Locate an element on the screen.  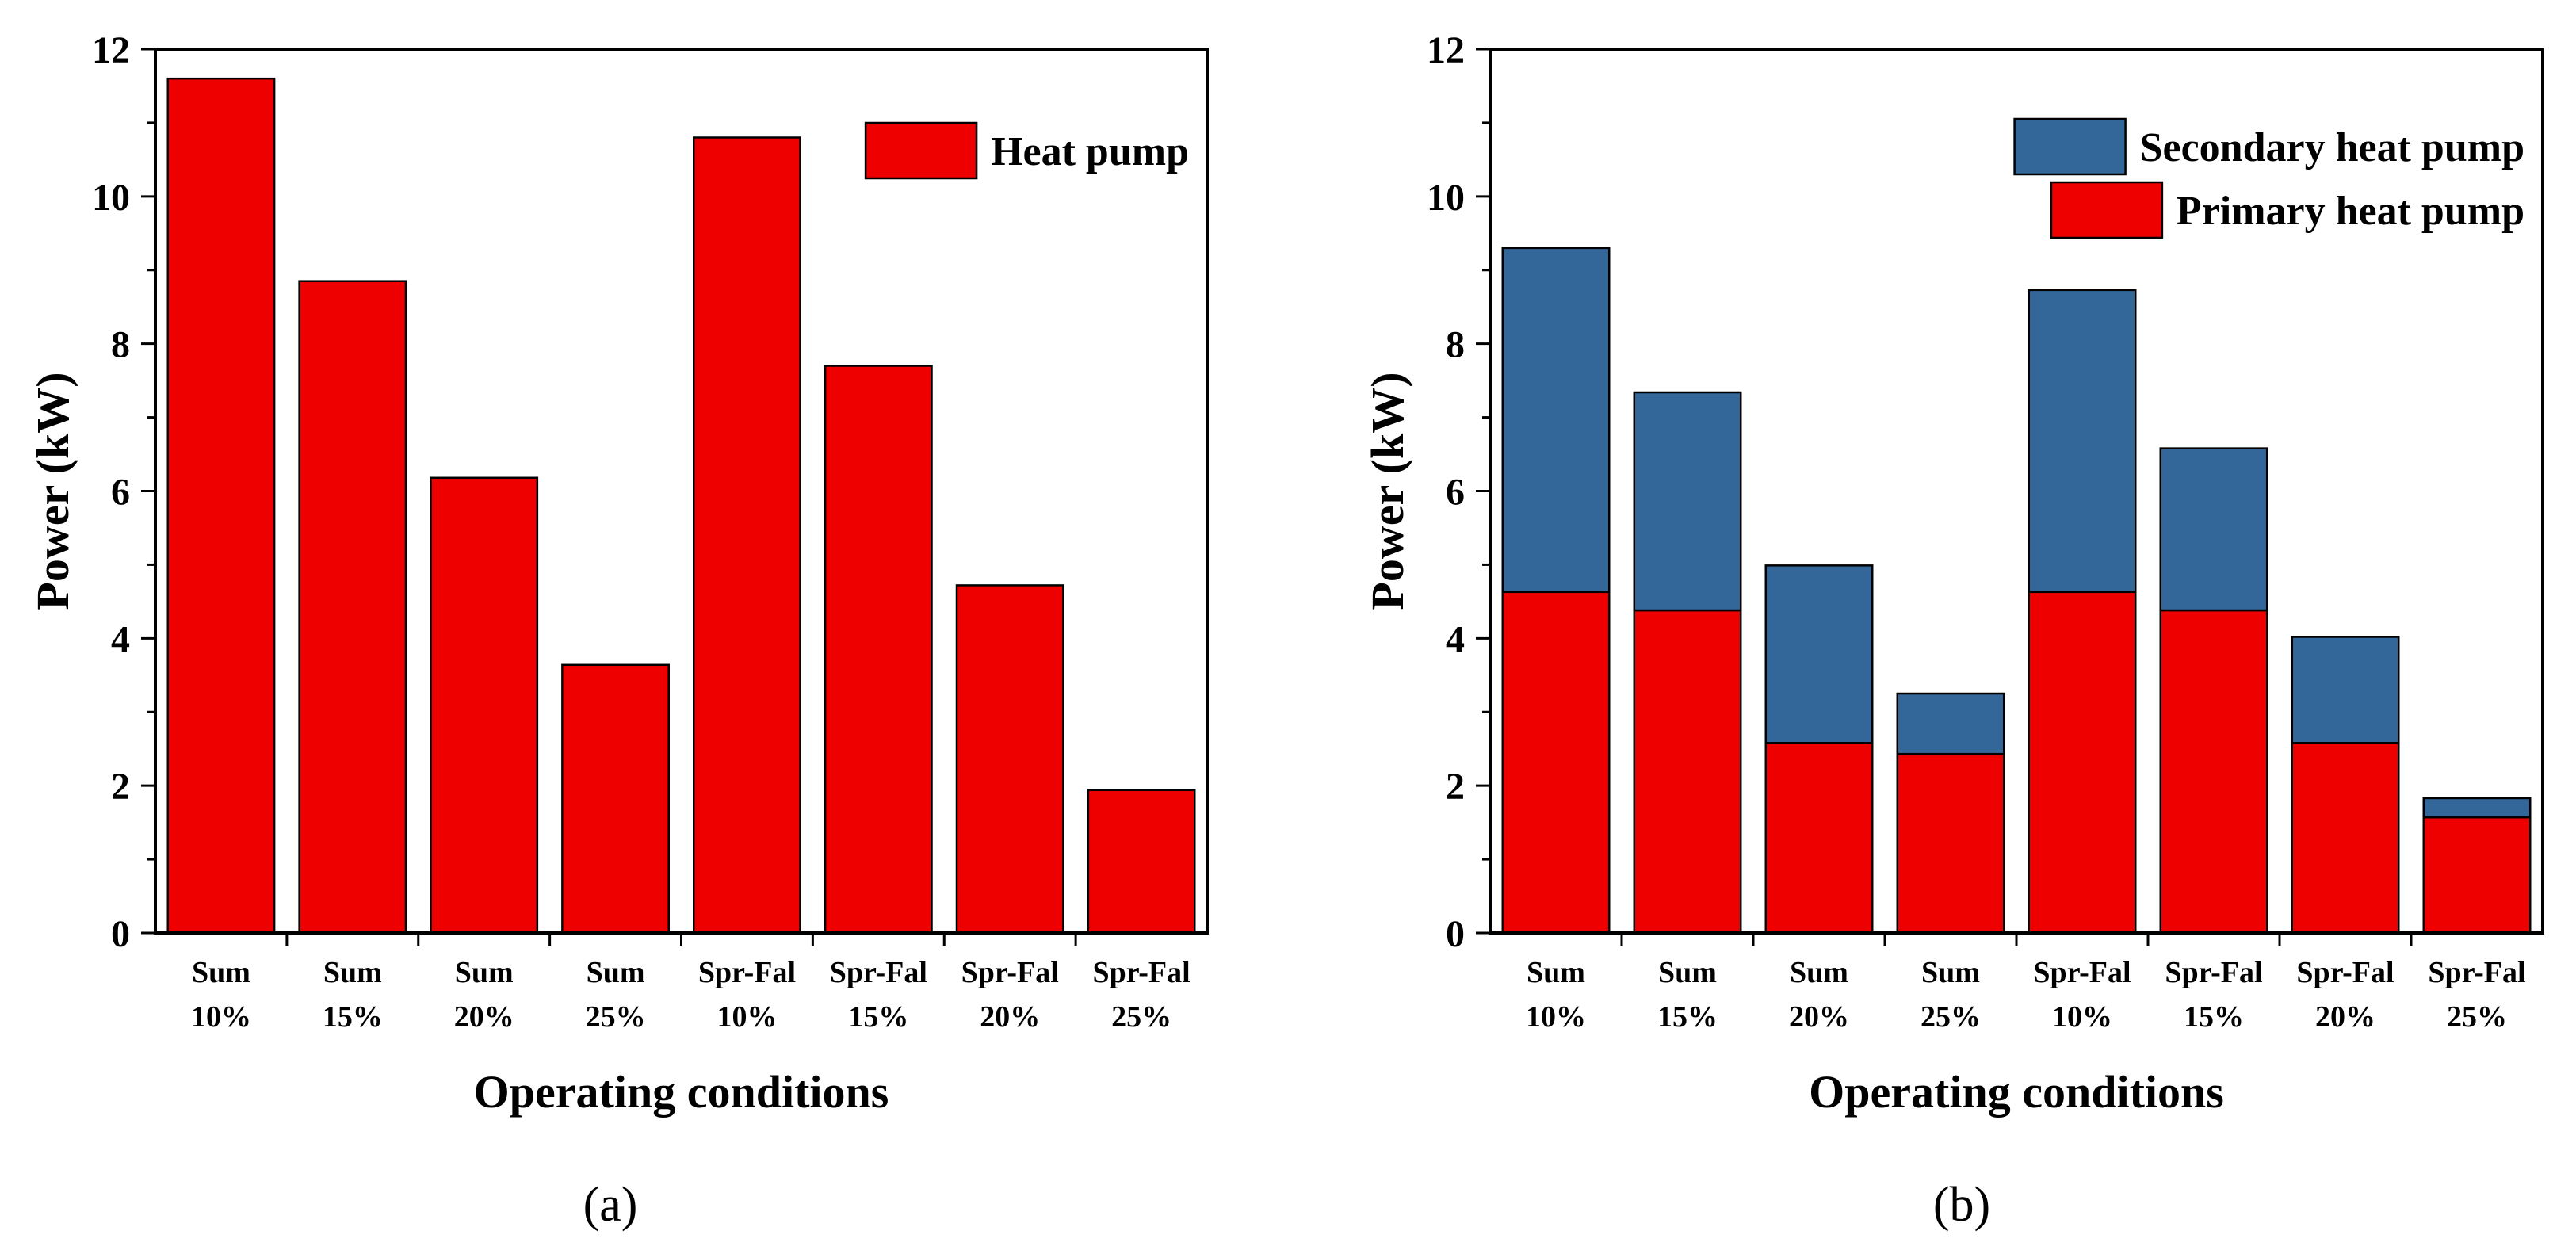
panel-caption: (a) is located at coordinates (610, 1205).